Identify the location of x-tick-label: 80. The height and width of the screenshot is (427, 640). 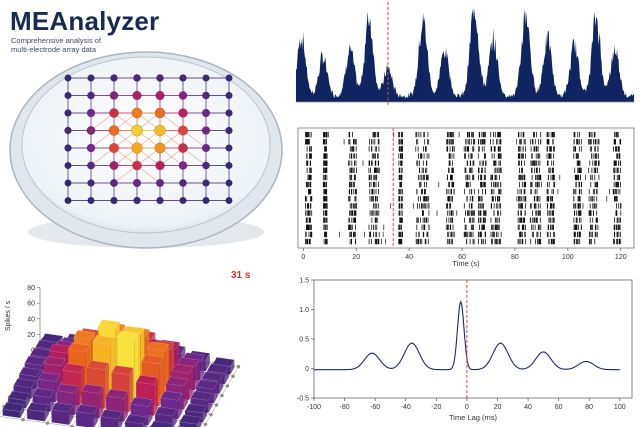
(515, 257).